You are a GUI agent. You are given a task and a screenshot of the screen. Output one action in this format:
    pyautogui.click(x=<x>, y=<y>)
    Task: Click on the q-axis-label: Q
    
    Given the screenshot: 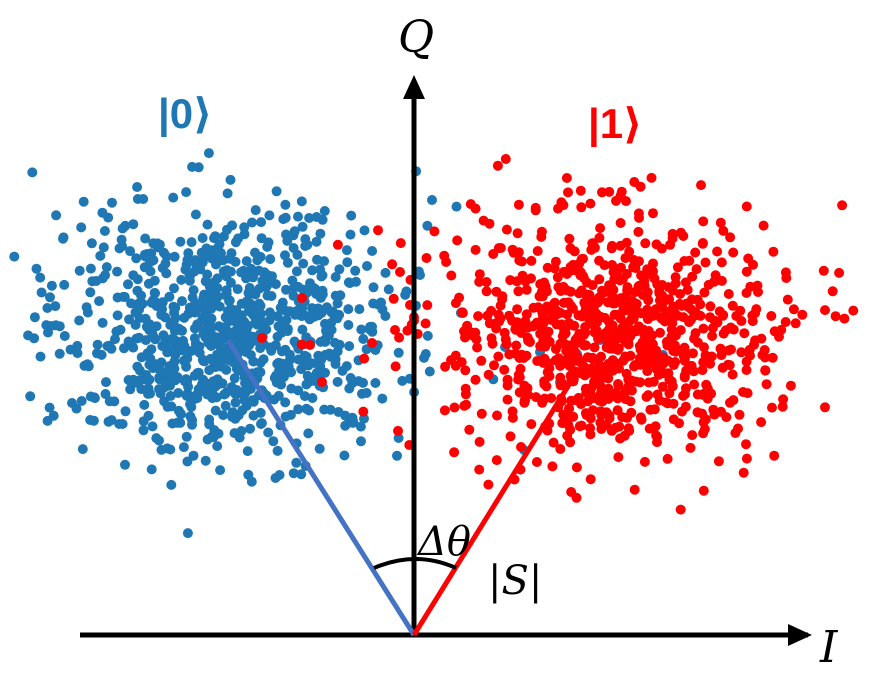 What is the action you would take?
    pyautogui.click(x=416, y=37)
    